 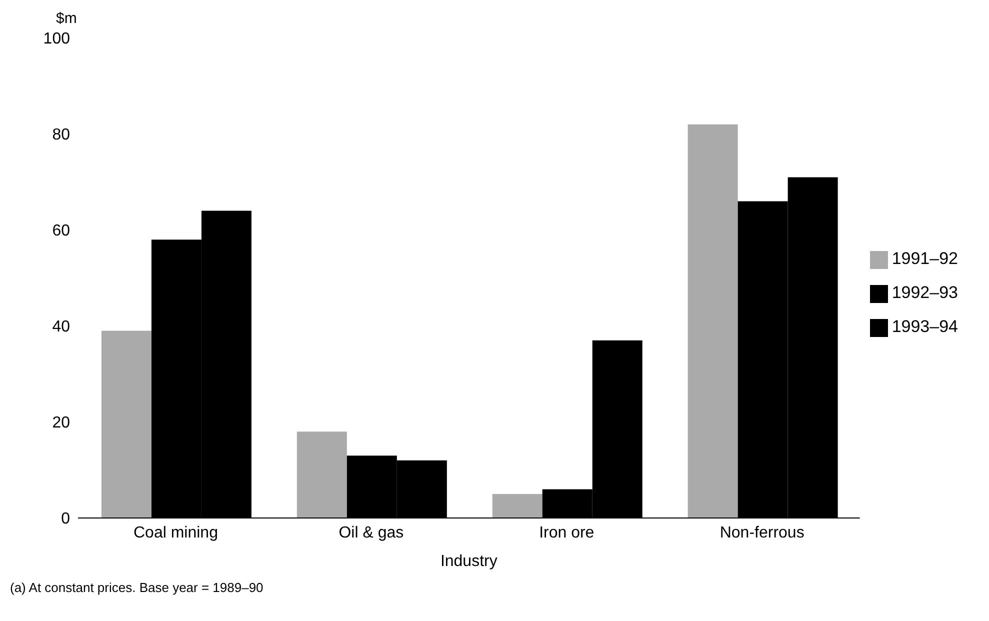 What do you see at coordinates (61, 423) in the screenshot?
I see `y-tick-label: 20` at bounding box center [61, 423].